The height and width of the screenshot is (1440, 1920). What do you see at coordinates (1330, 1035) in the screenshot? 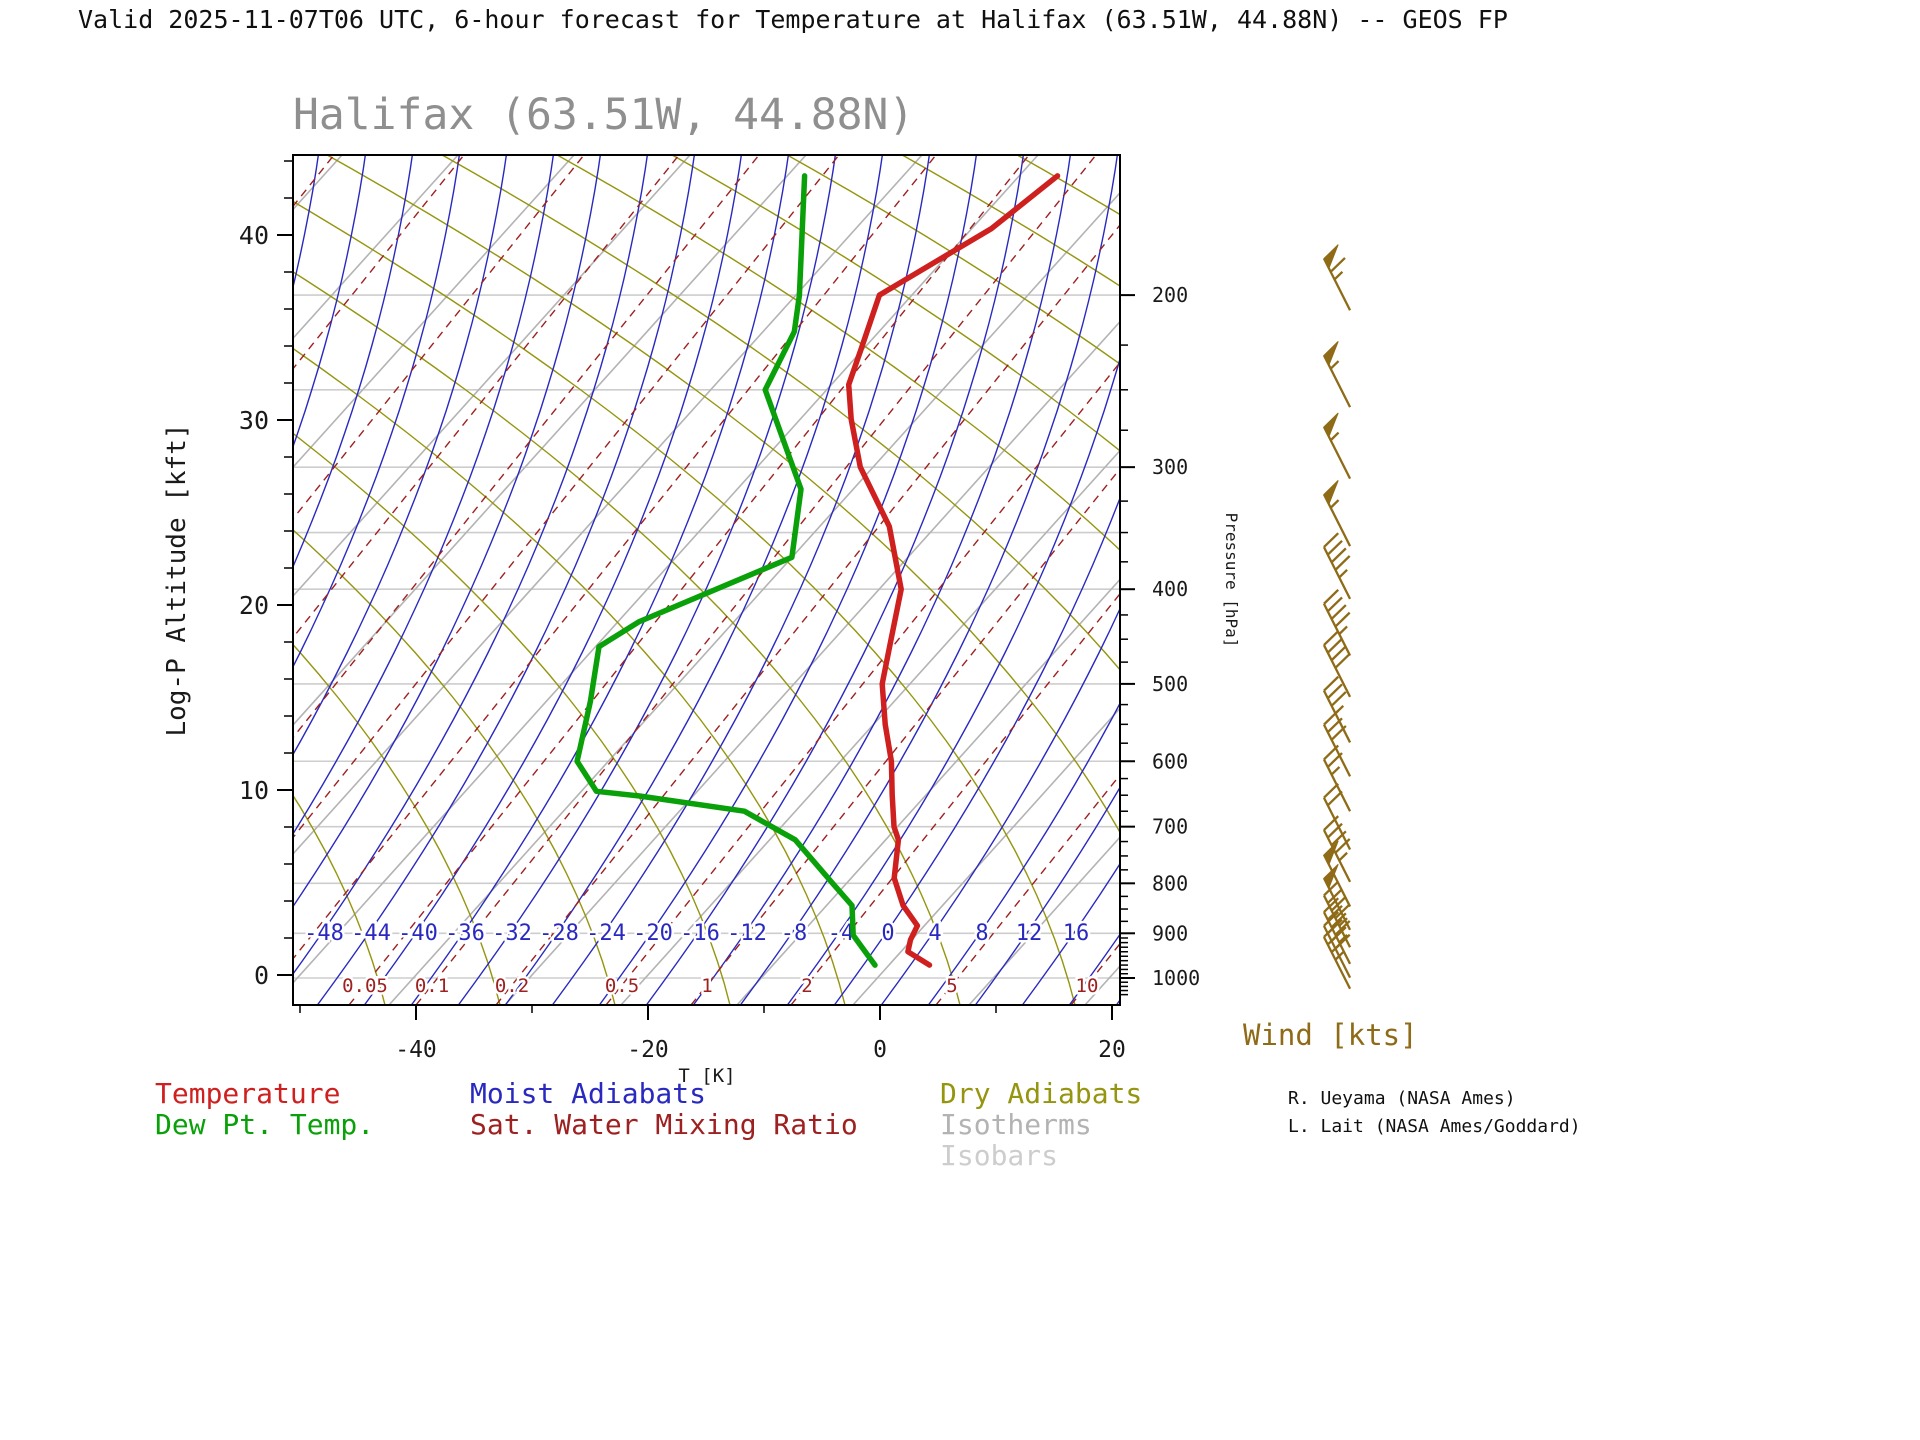
I see `wind-units-label: Wind [kts]` at bounding box center [1330, 1035].